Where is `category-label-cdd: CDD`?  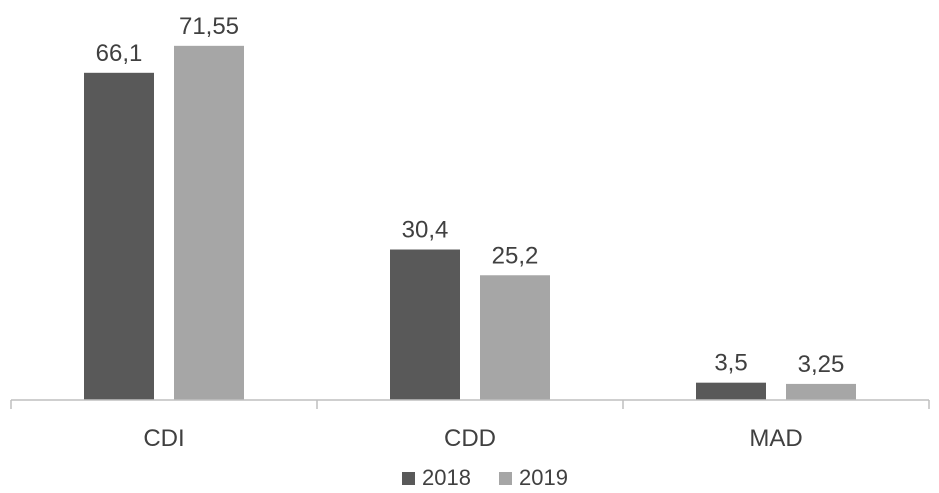
category-label-cdd: CDD is located at coordinates (470, 438).